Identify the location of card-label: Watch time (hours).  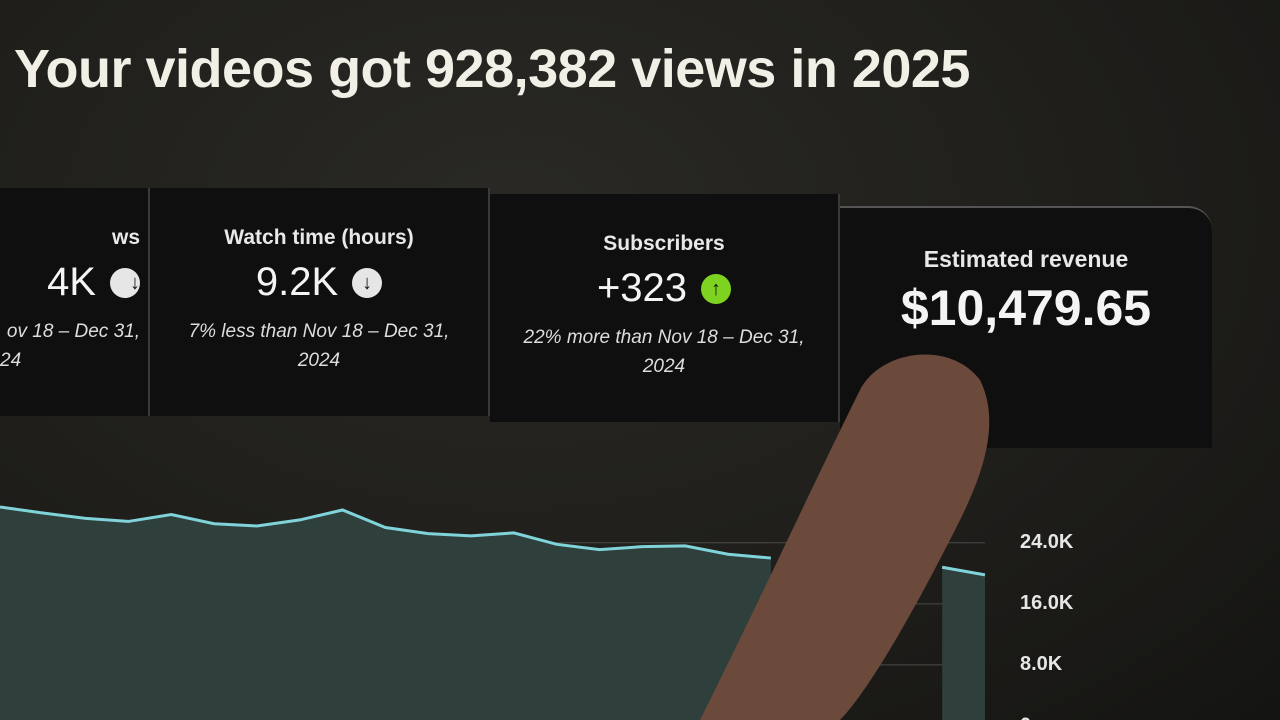
(319, 237).